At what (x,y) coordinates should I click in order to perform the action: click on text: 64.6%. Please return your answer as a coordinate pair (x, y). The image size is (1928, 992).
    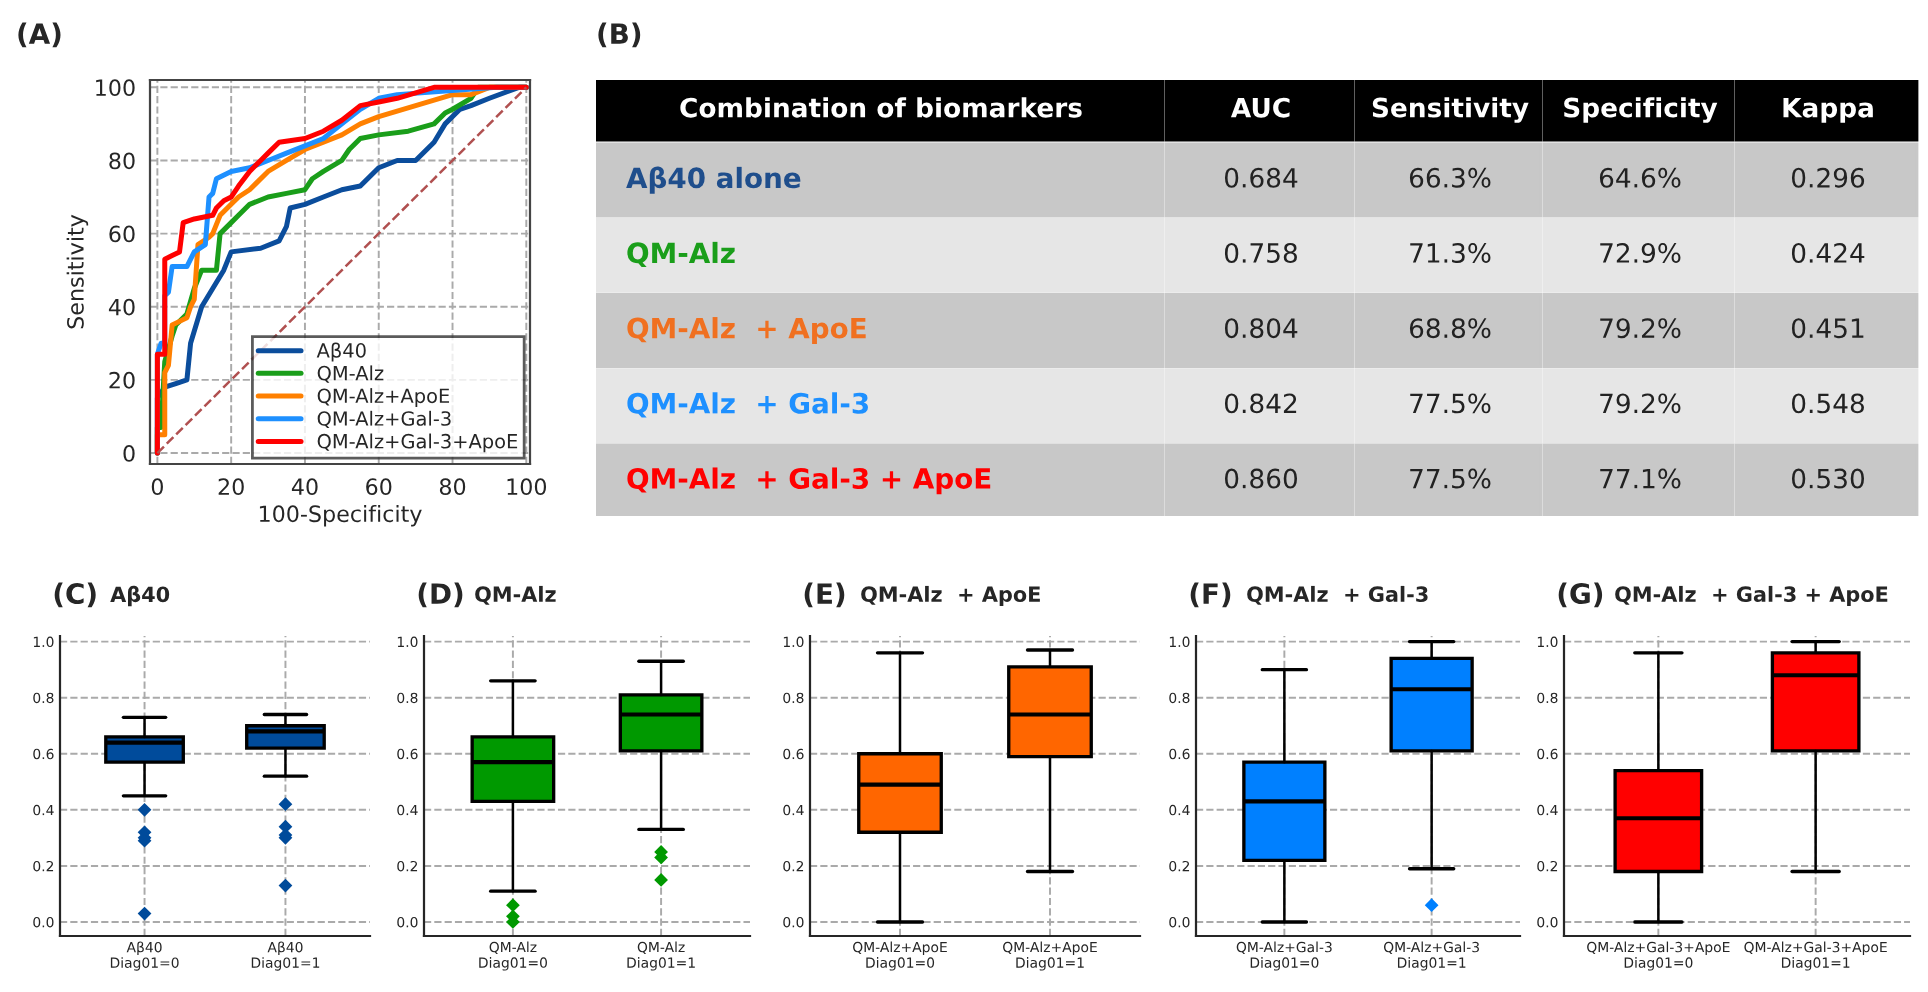
    Looking at the image, I should click on (1640, 177).